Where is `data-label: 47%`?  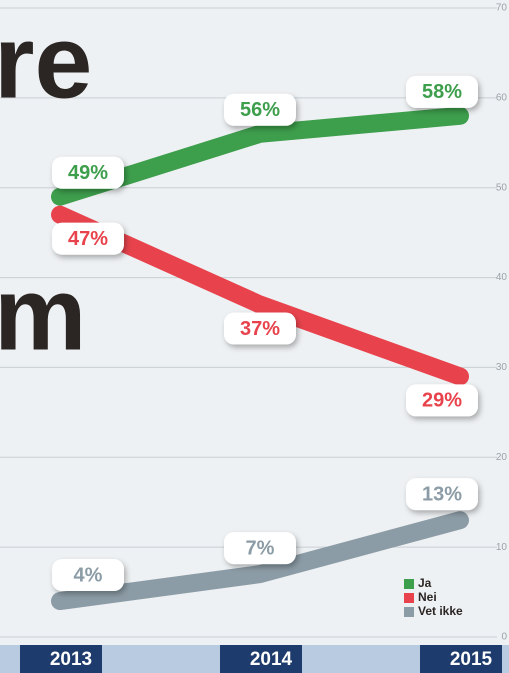 data-label: 47% is located at coordinates (88, 239).